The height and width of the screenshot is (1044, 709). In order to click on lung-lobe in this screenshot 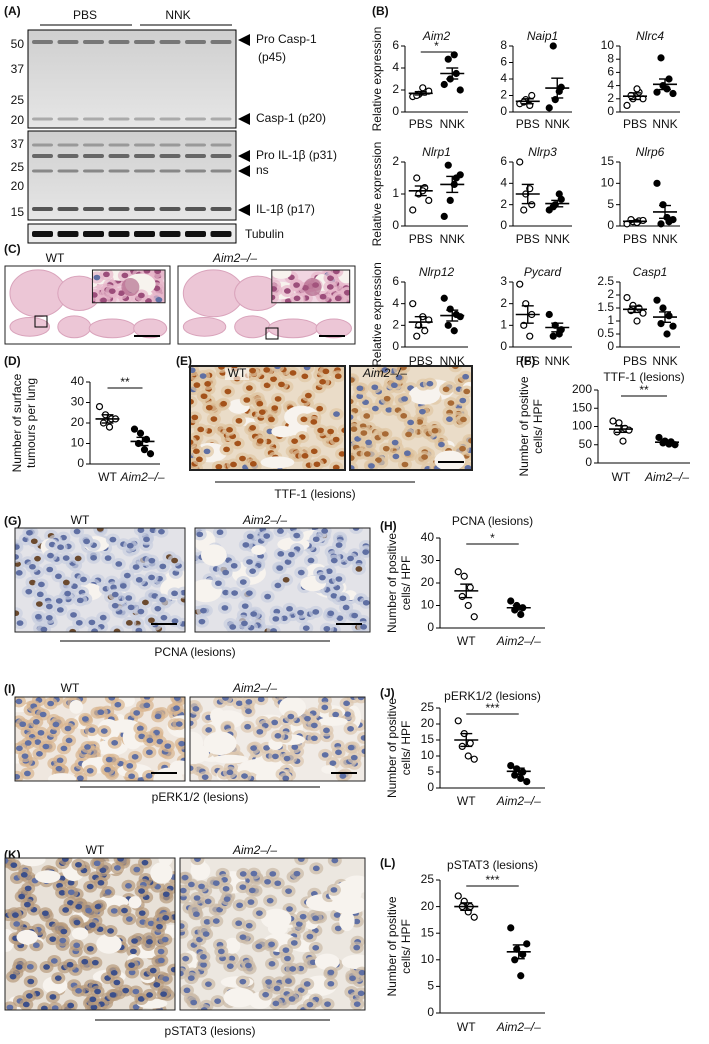, I will do `click(204, 326)`.